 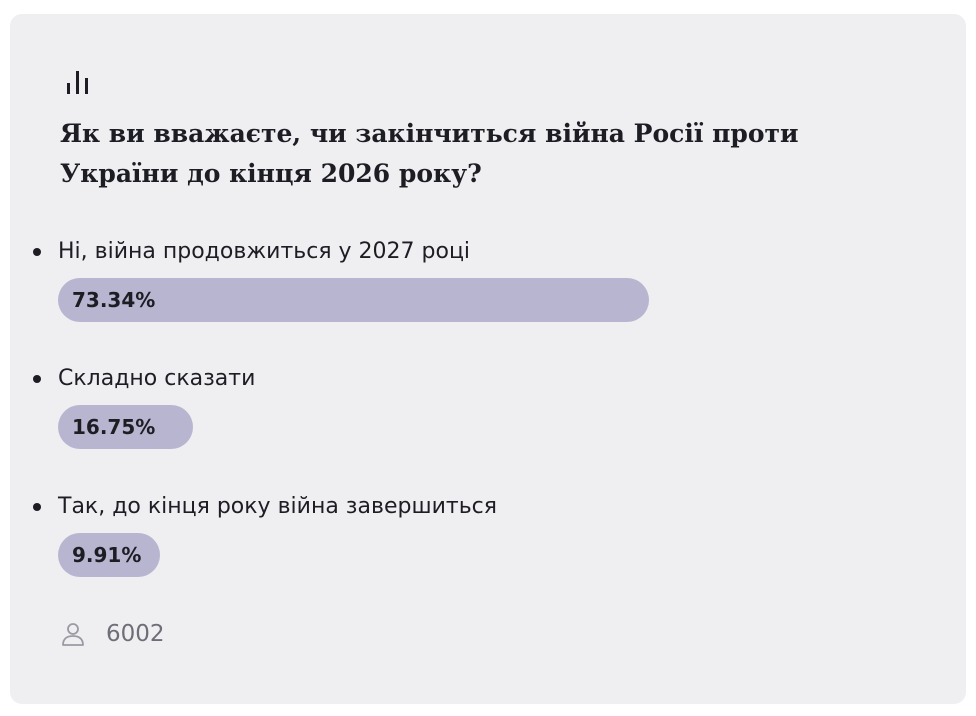 I want to click on result-bar-track: 73.34%, so click(x=488, y=300).